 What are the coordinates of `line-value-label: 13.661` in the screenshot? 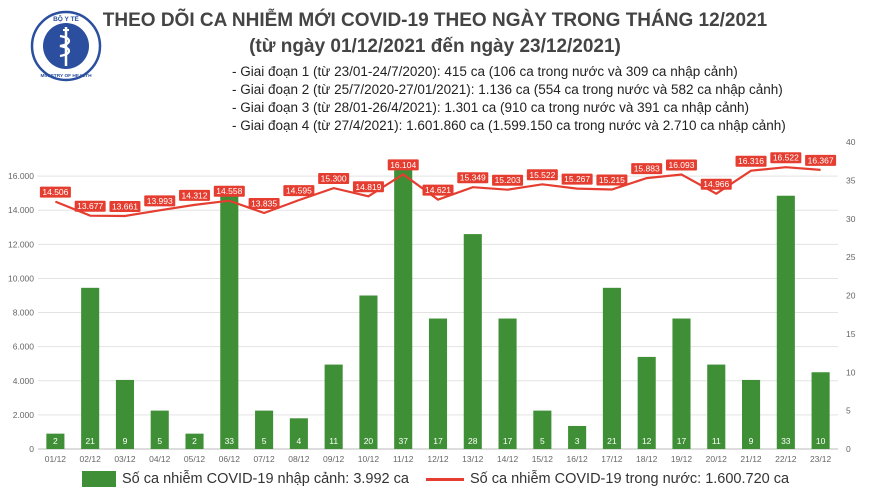 It's located at (125, 207).